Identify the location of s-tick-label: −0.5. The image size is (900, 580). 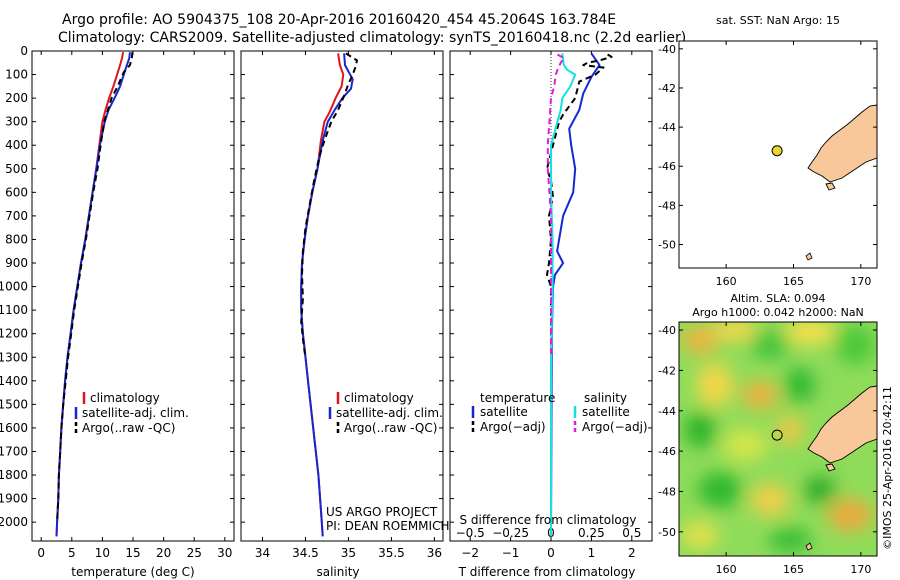
(470, 533).